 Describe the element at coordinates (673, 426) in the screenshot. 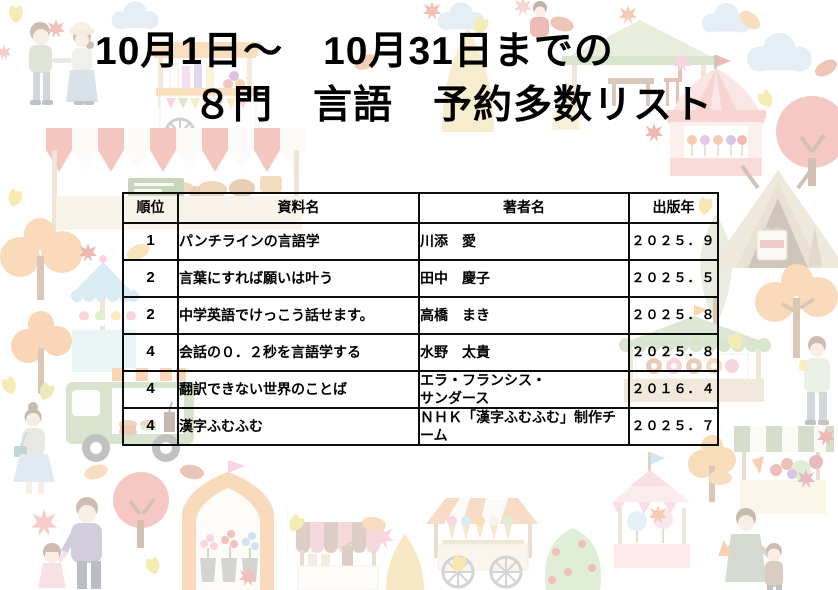

I see `year-cell: ２０２５．７` at that location.